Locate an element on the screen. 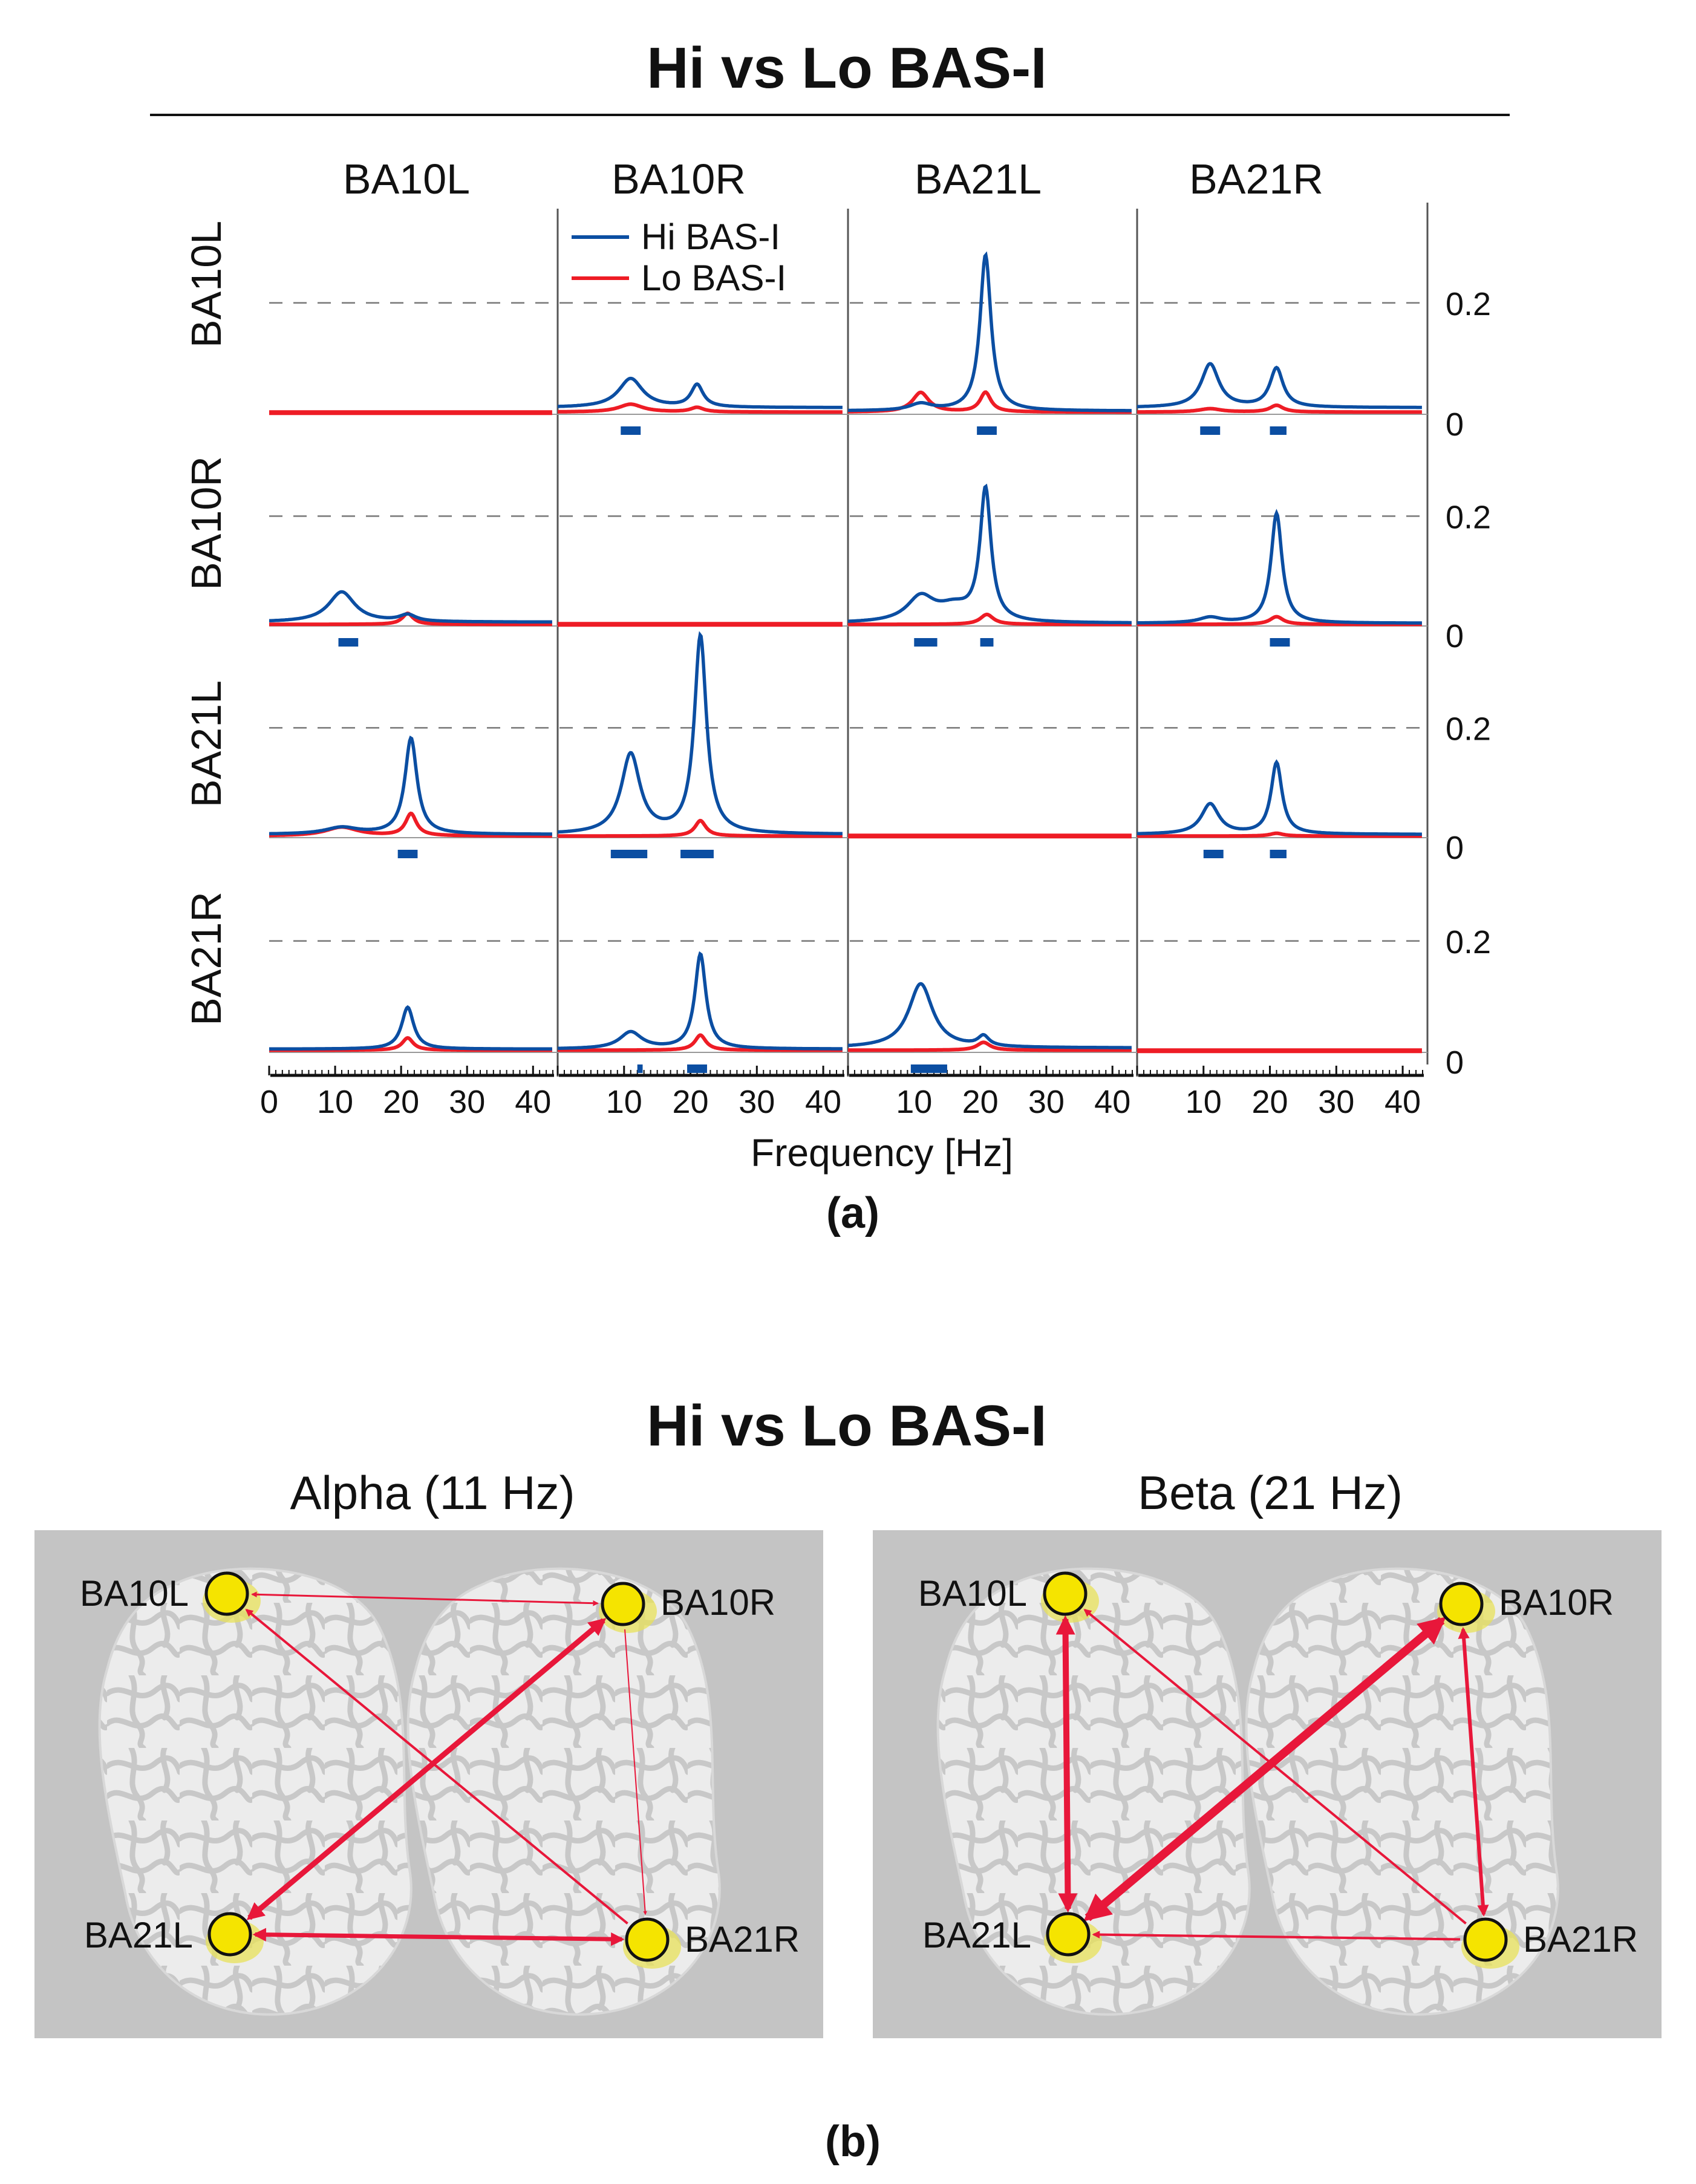 The width and height of the screenshot is (1696, 2184). hi-line-ba10r-ba21l is located at coordinates (990, 554).